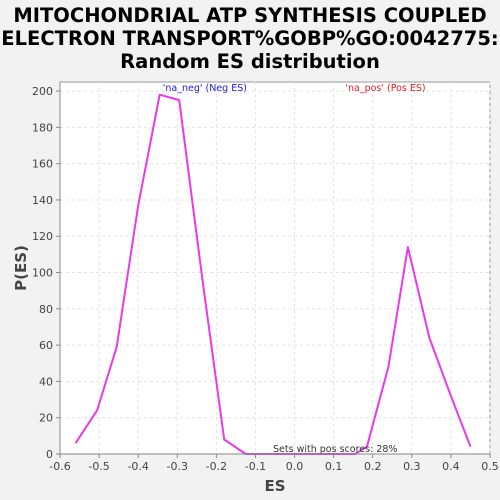 This screenshot has height=500, width=500. I want to click on chart-title-line: MITOCHONDRIAL ATP SYNTHESIS COUPLED, so click(249, 15).